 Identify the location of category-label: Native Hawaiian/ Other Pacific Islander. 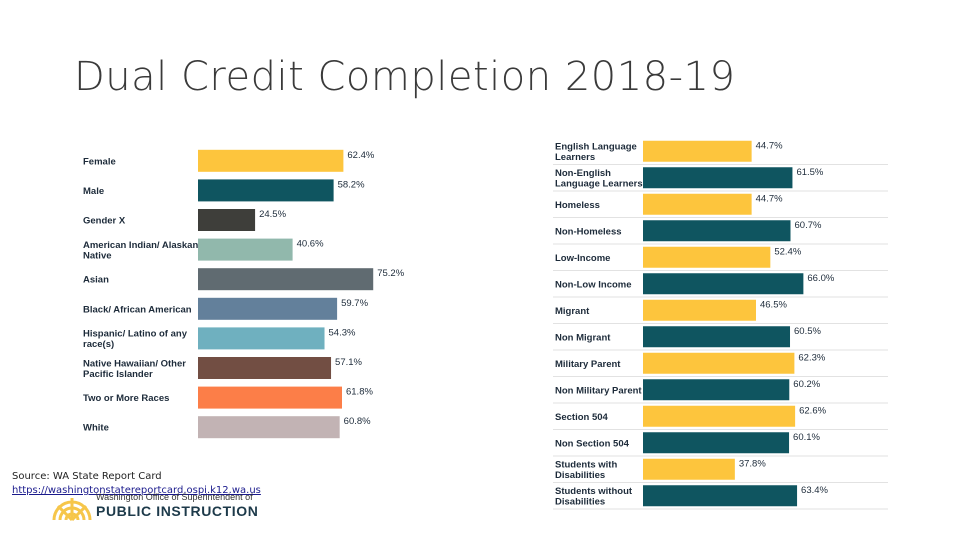
(134, 369).